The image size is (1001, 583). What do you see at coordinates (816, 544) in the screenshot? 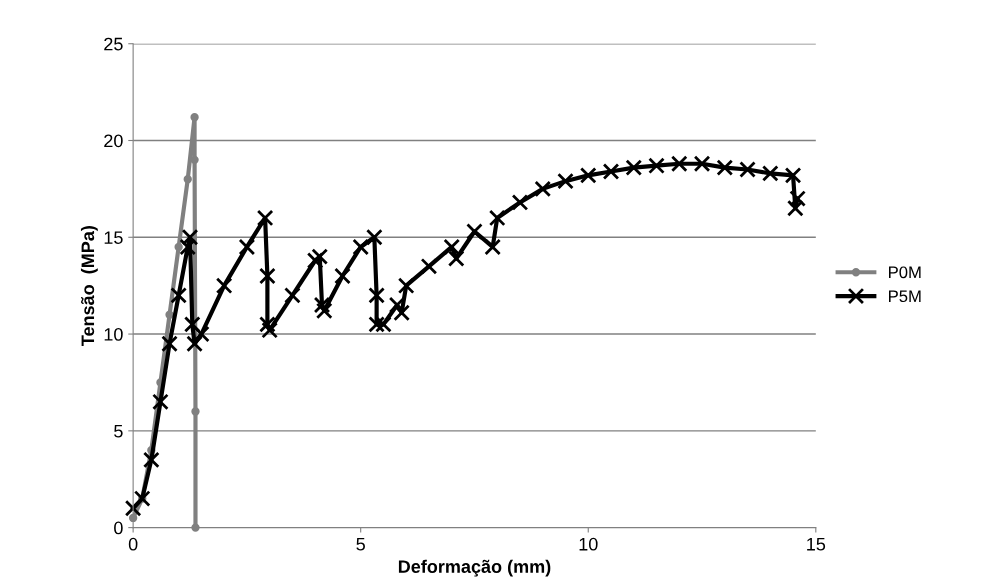
I see `x-tick-label: 15` at bounding box center [816, 544].